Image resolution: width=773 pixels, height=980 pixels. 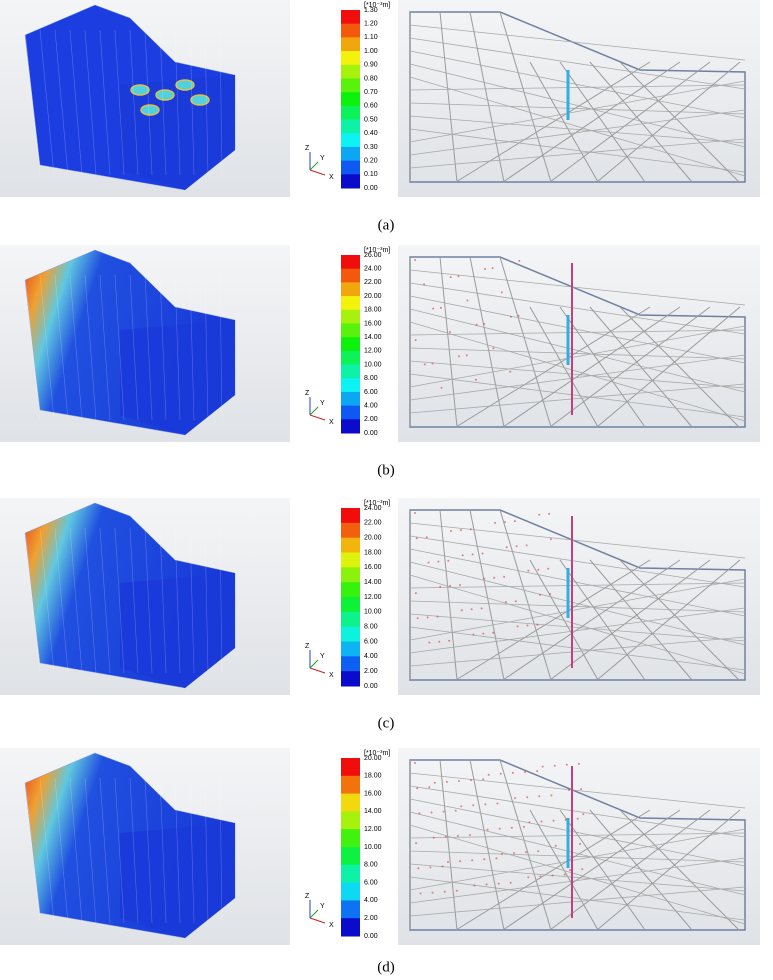 What do you see at coordinates (371, 119) in the screenshot?
I see `colorbar-label: 0.50` at bounding box center [371, 119].